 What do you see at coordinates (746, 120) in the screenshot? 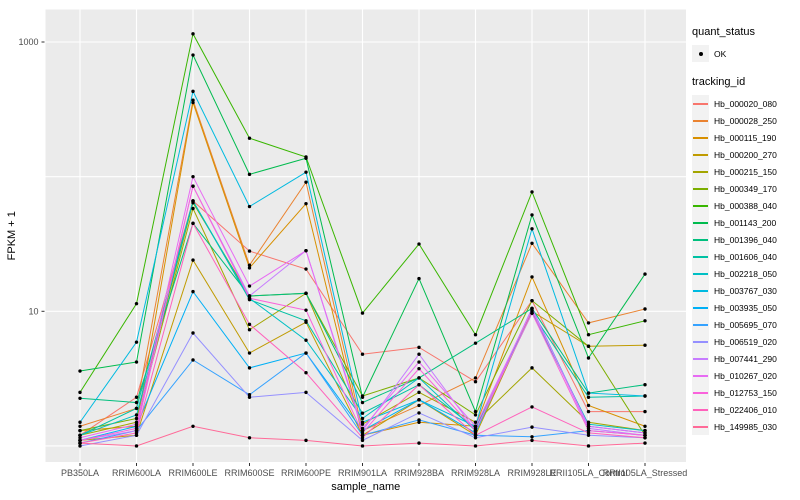
I see `legend-item-Hb_000028_250: Hb_000028_250` at bounding box center [746, 120].